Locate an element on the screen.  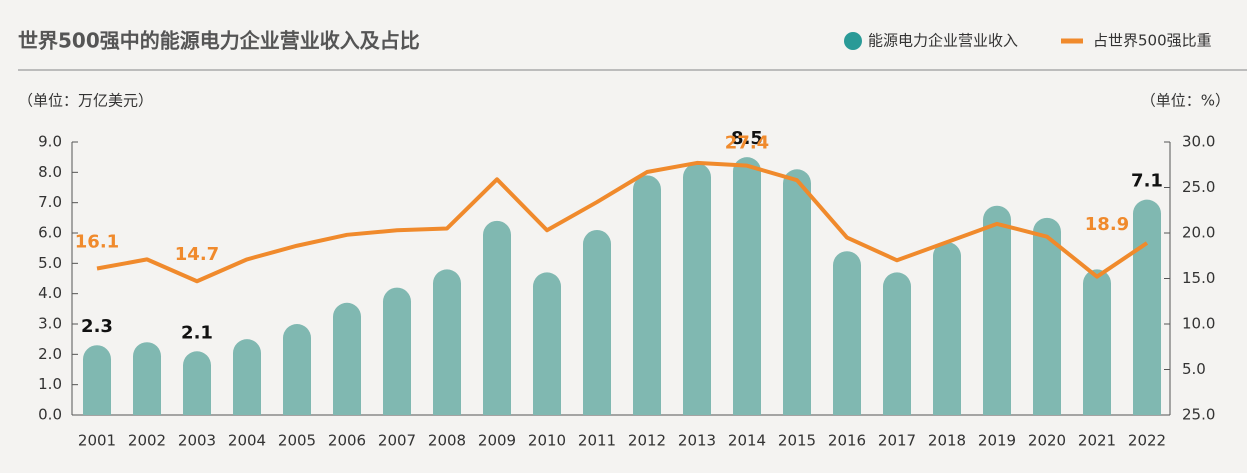
x-tick-label: 2007 is located at coordinates (397, 441).